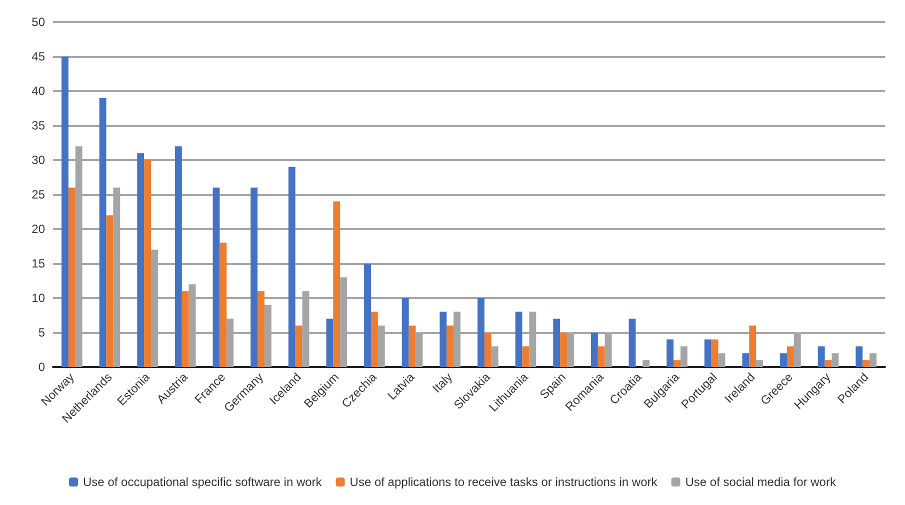 This screenshot has width=905, height=505. I want to click on y-tick-label: 45, so click(39, 57).